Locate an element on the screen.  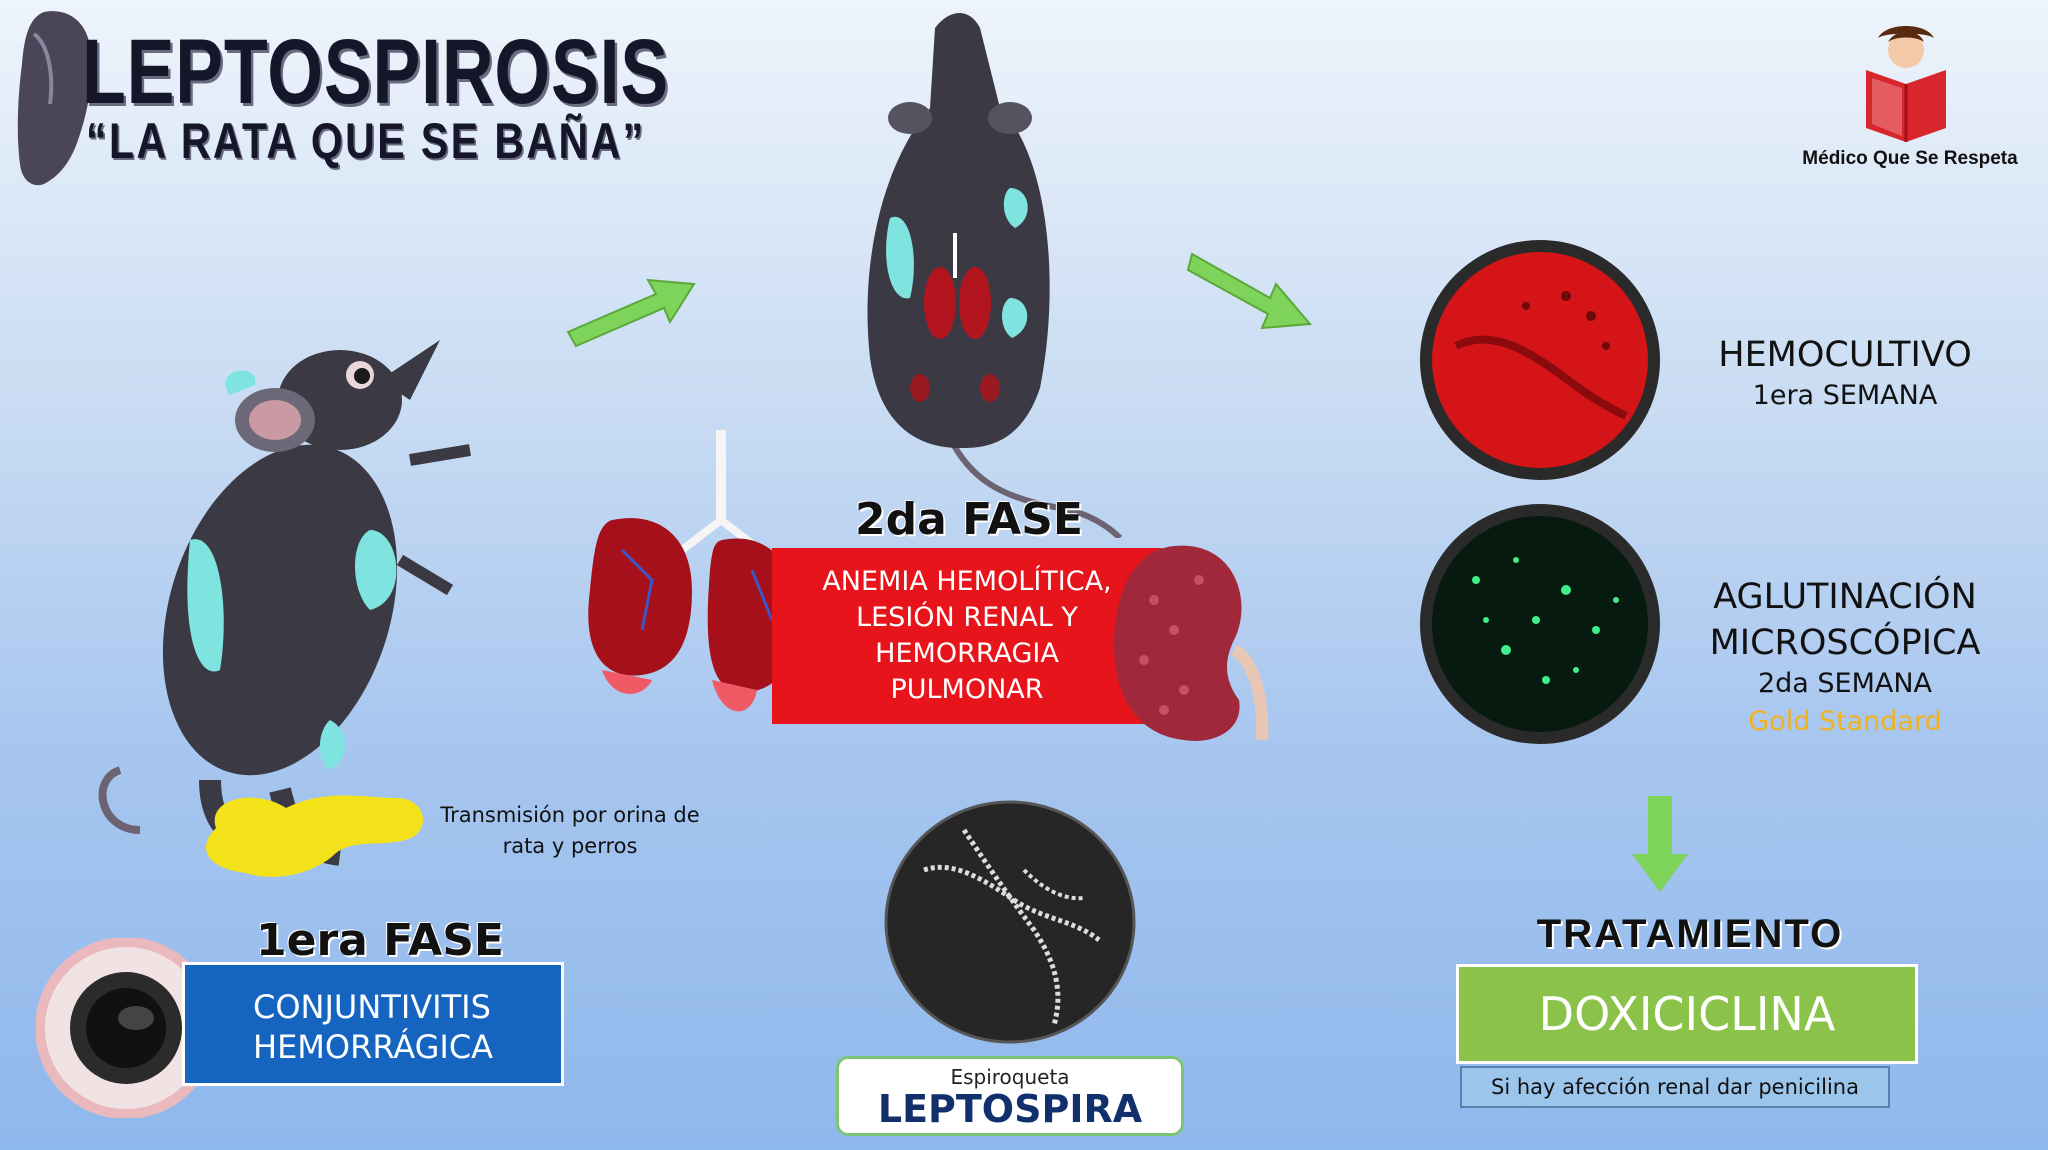
treatment-heading: TRATAMIENTO is located at coordinates (1690, 934).